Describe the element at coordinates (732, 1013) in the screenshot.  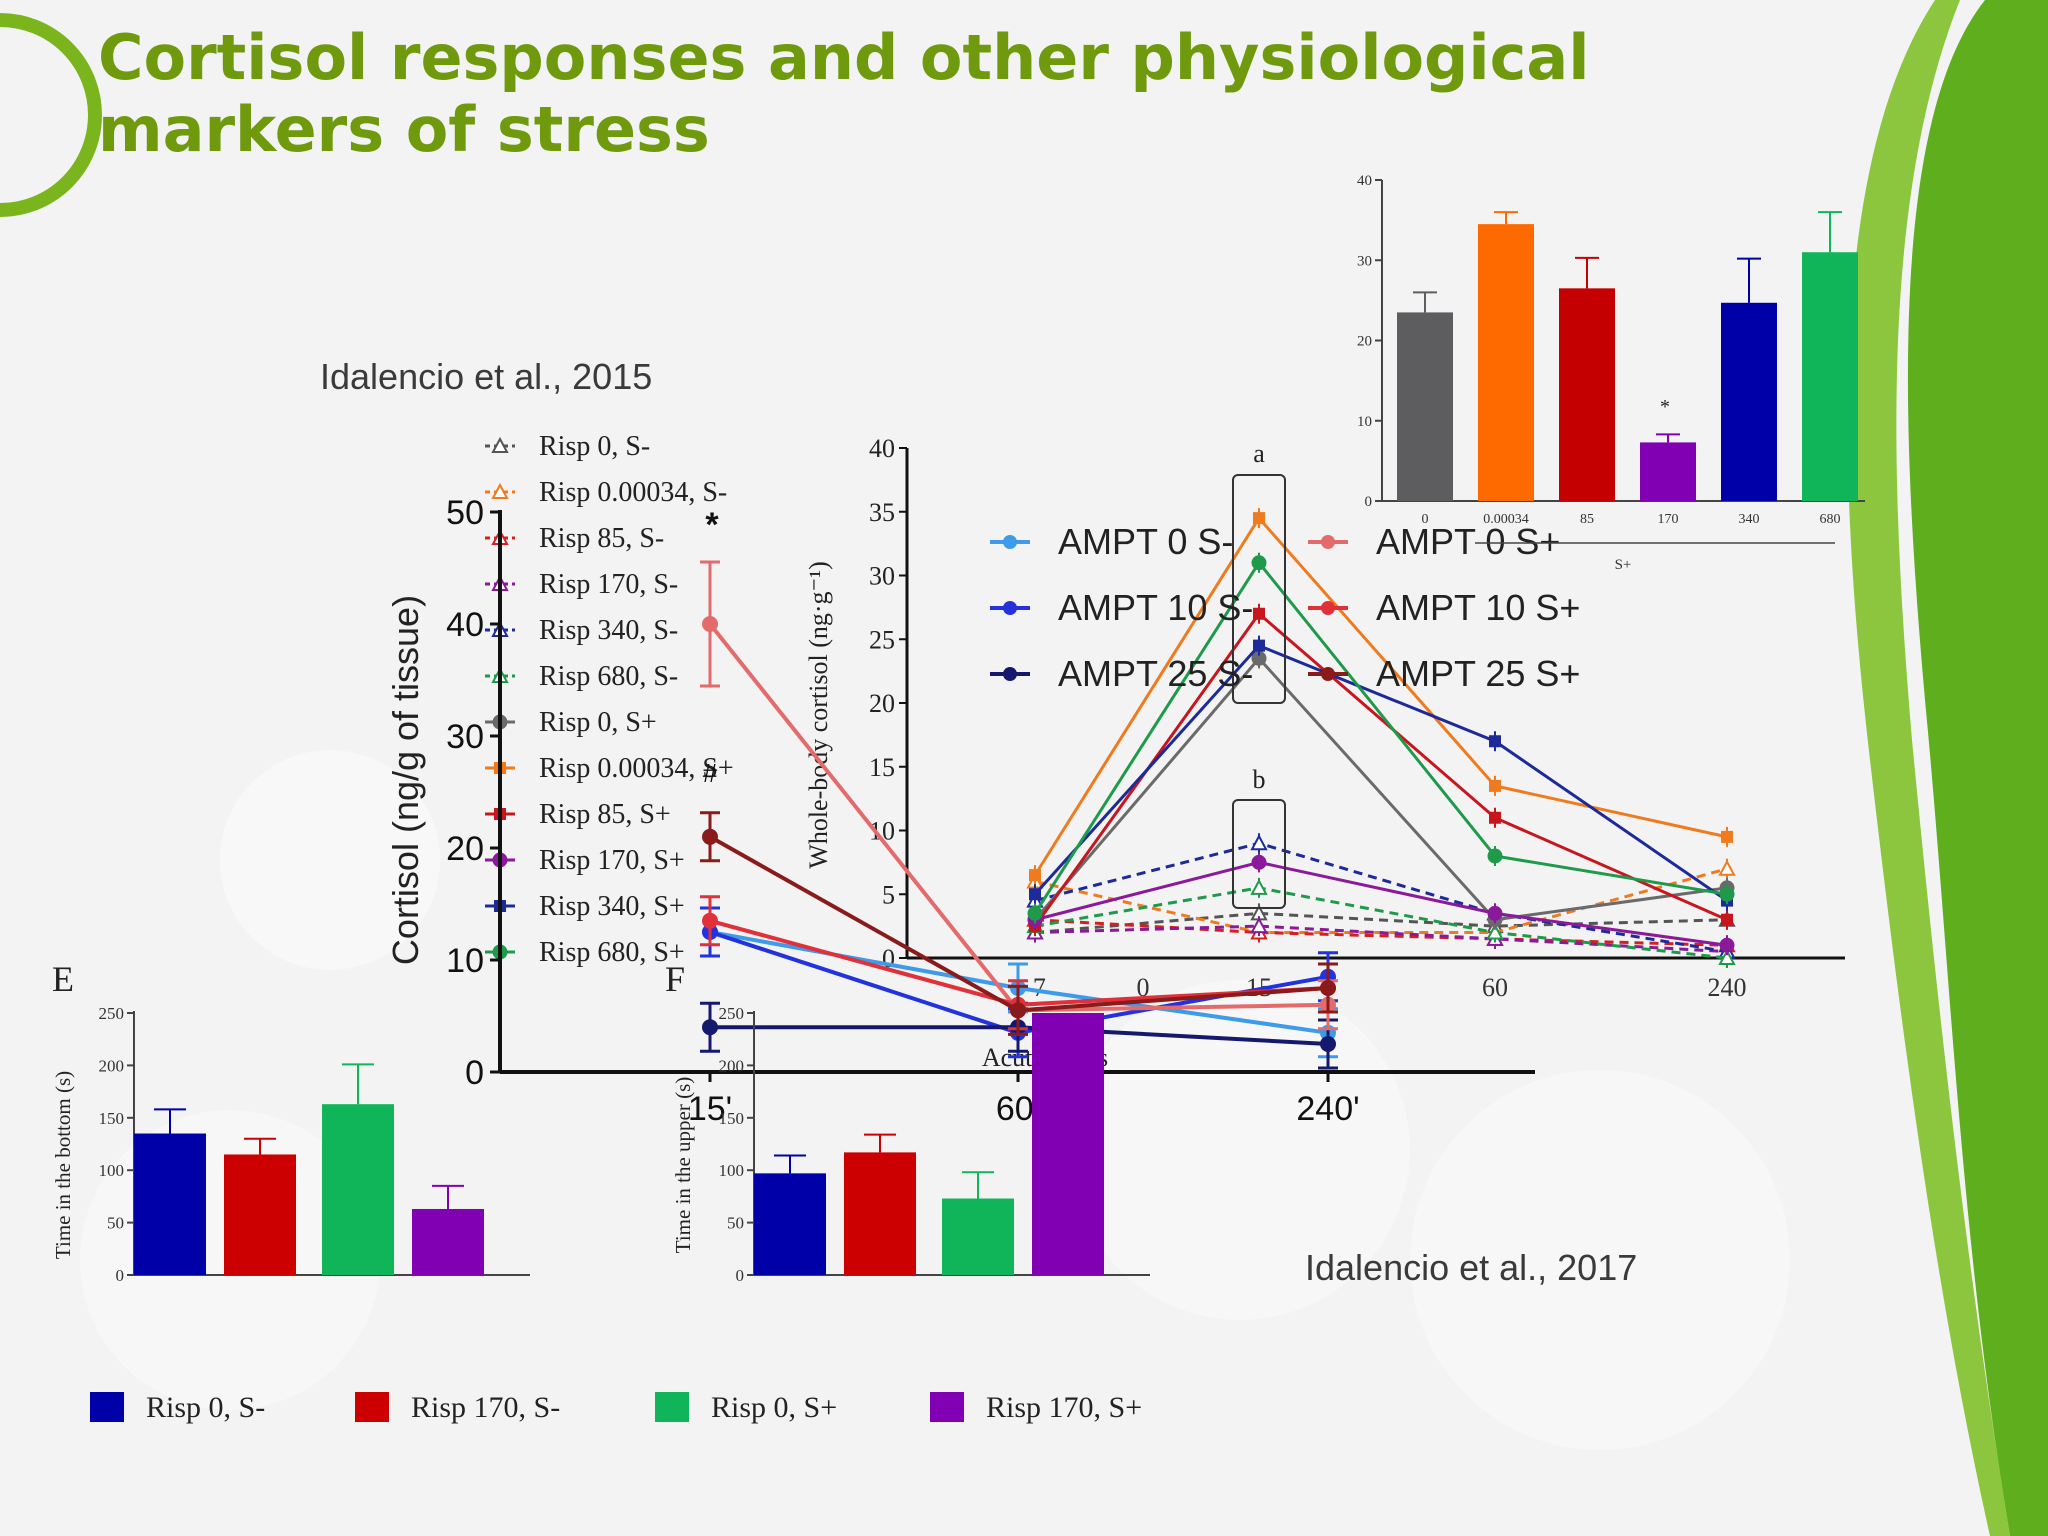
I see `y-tick-label: 250` at that location.